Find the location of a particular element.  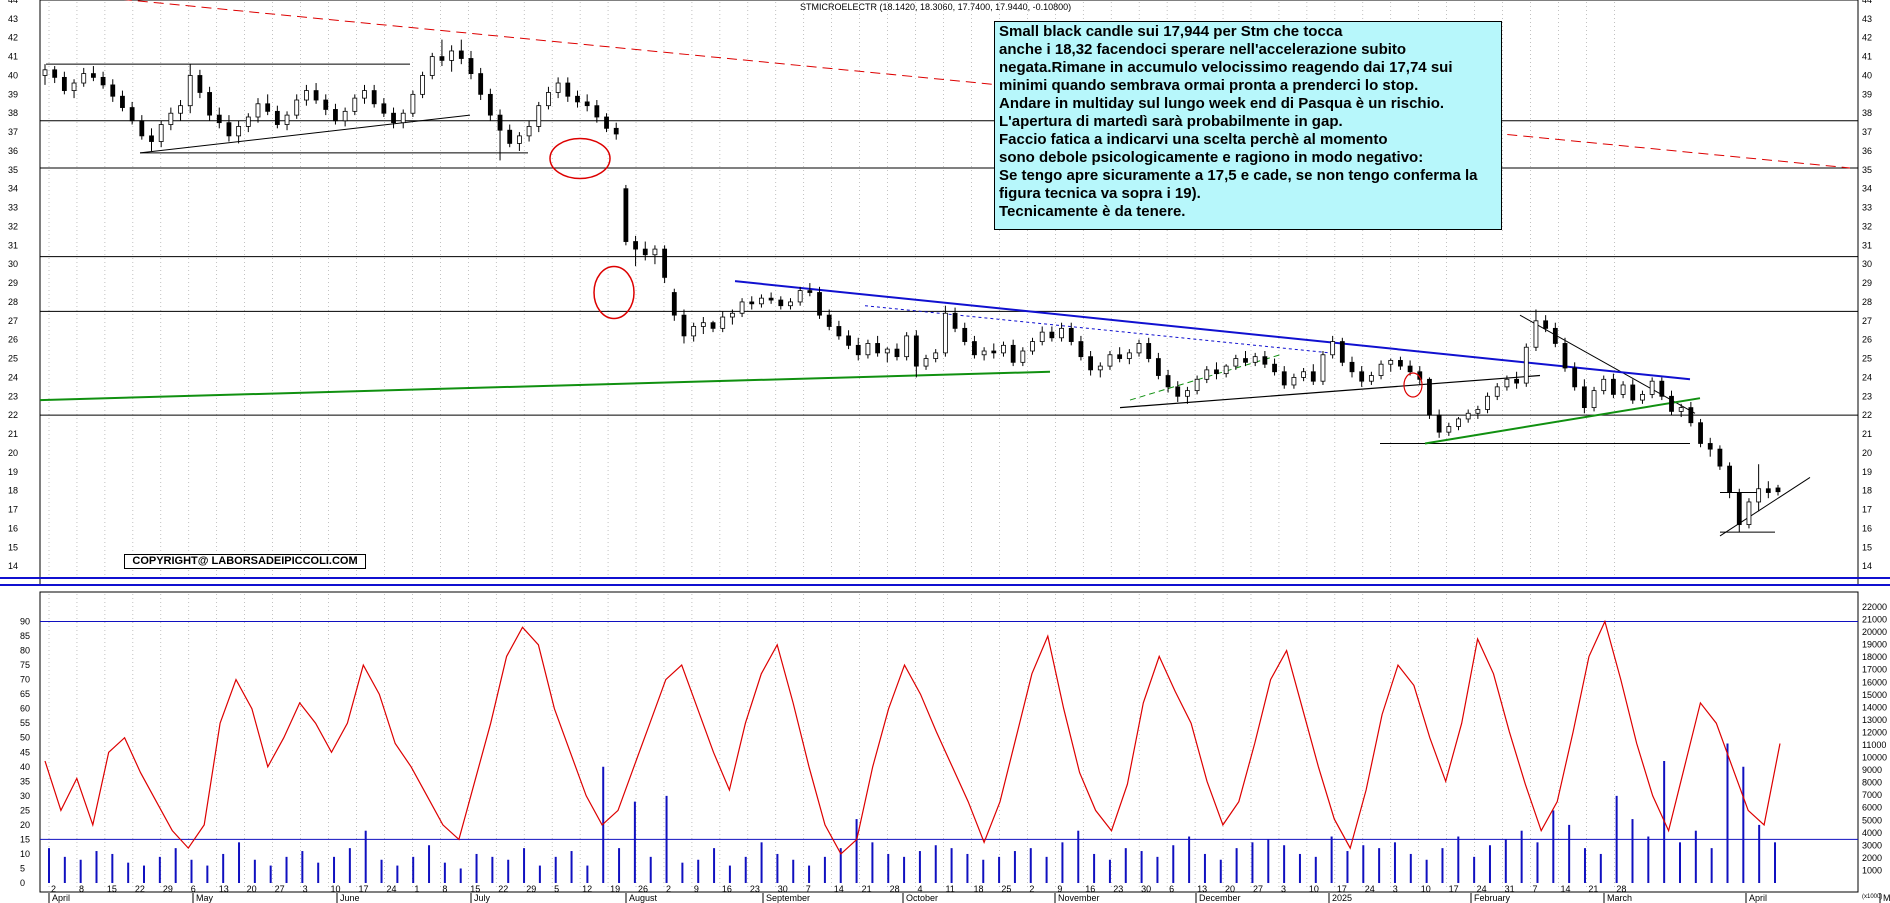

price-tick-label-left: 19 is located at coordinates (13, 472).